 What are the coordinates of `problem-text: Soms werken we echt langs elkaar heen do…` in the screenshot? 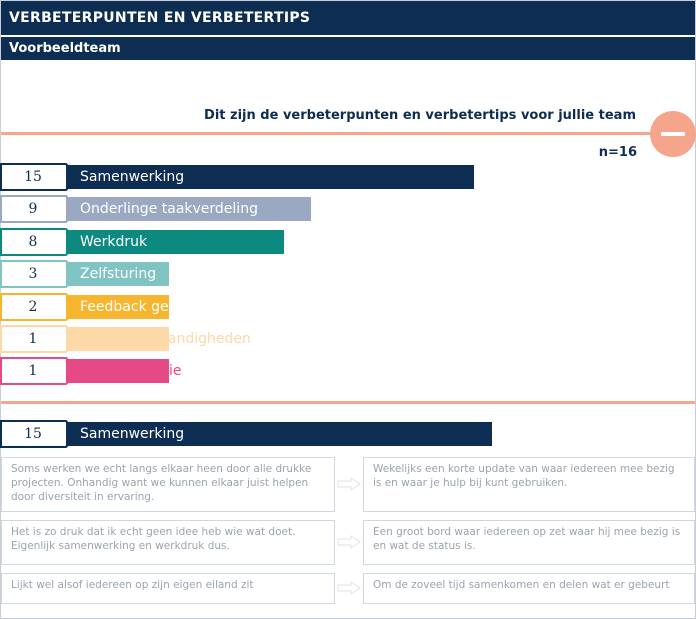 It's located at (161, 483).